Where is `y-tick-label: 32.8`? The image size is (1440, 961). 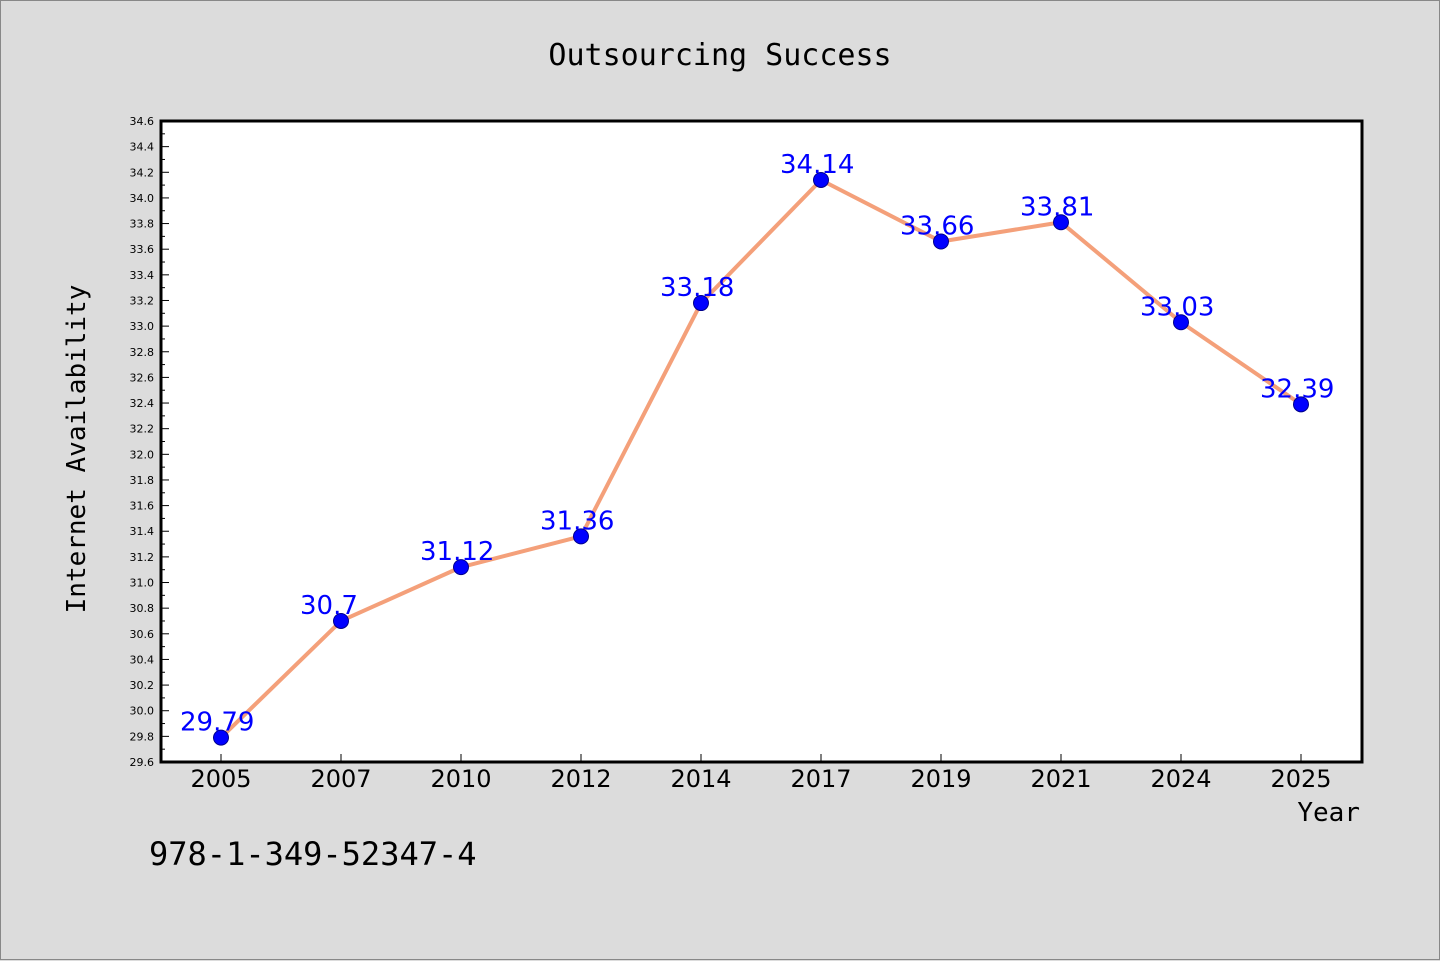
y-tick-label: 32.8 is located at coordinates (142, 352).